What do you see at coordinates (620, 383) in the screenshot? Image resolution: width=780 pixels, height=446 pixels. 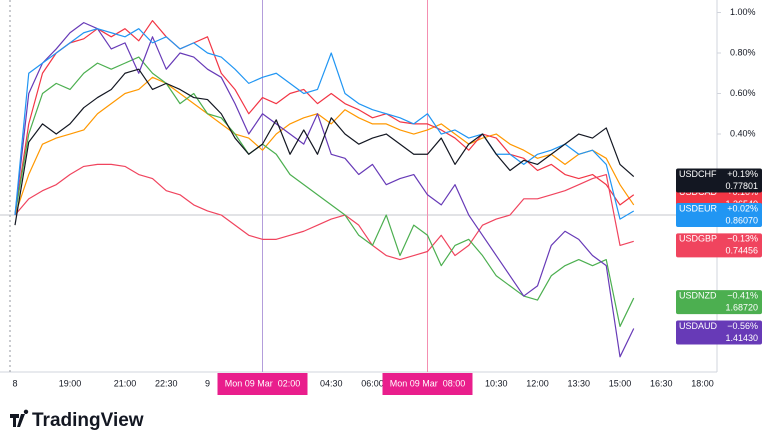 I see `x-tick-label: 15:00` at bounding box center [620, 383].